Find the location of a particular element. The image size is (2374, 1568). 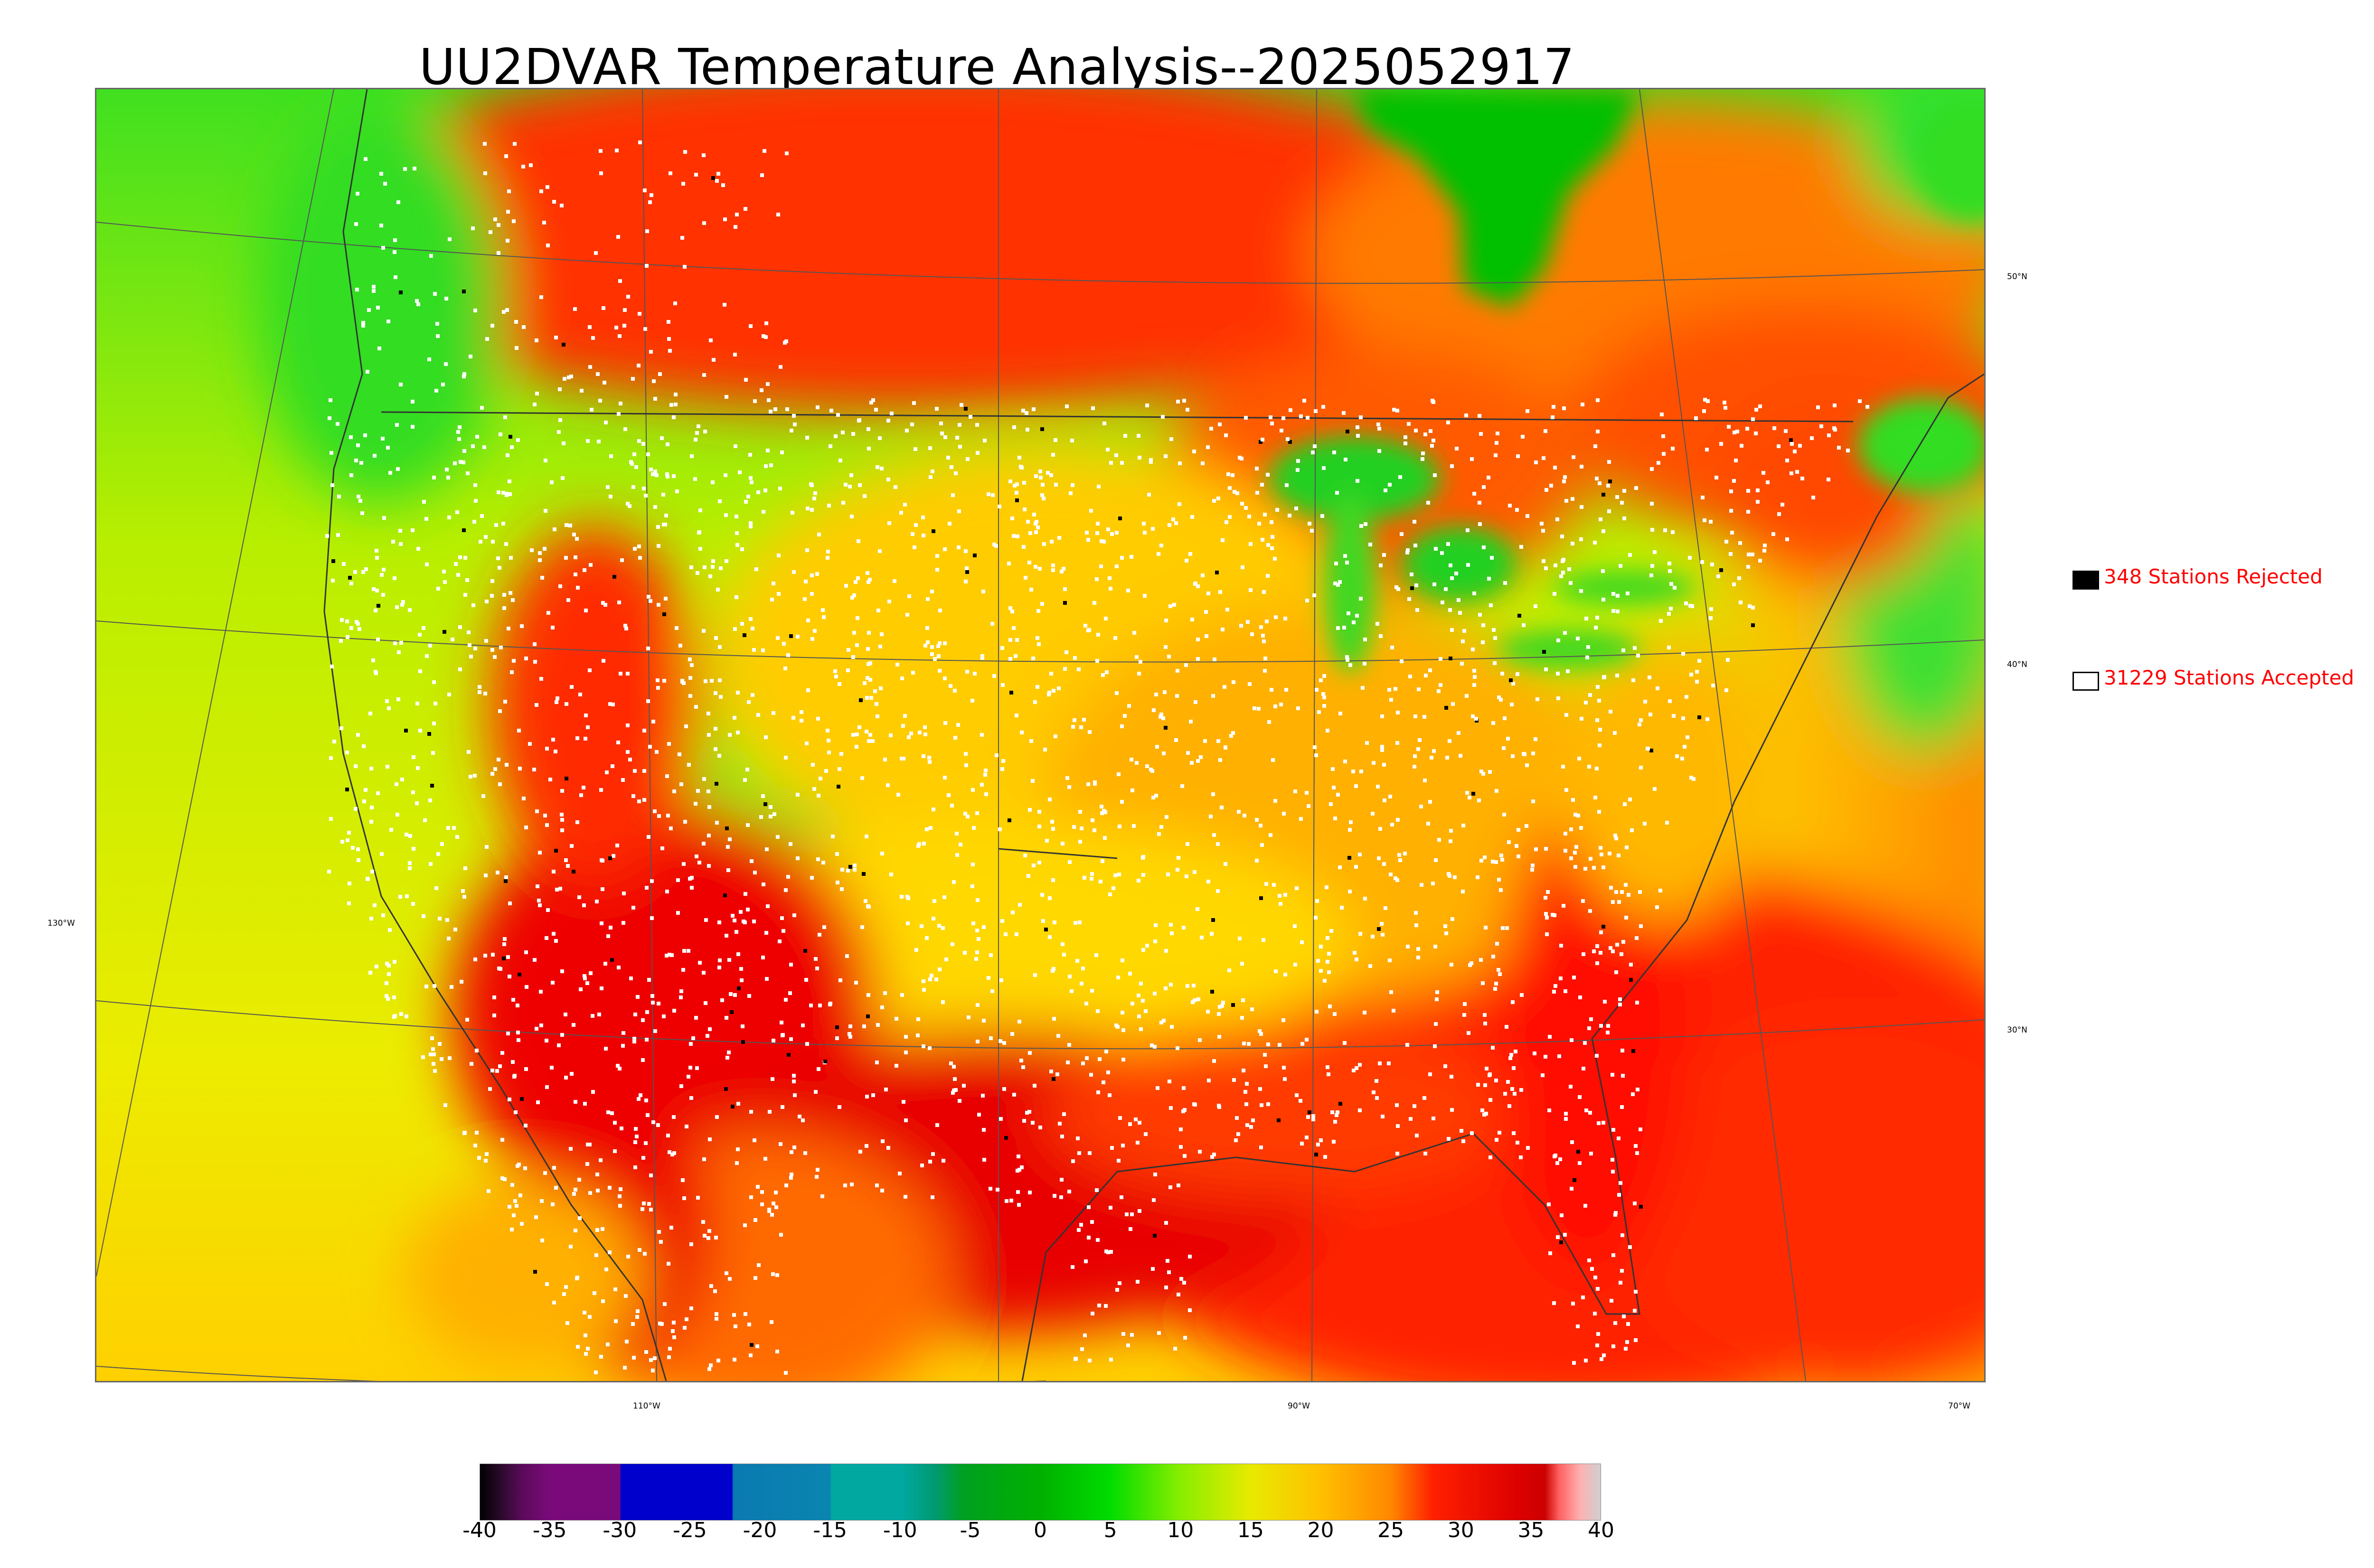

colorbar-tick-label: -10 is located at coordinates (900, 1530).